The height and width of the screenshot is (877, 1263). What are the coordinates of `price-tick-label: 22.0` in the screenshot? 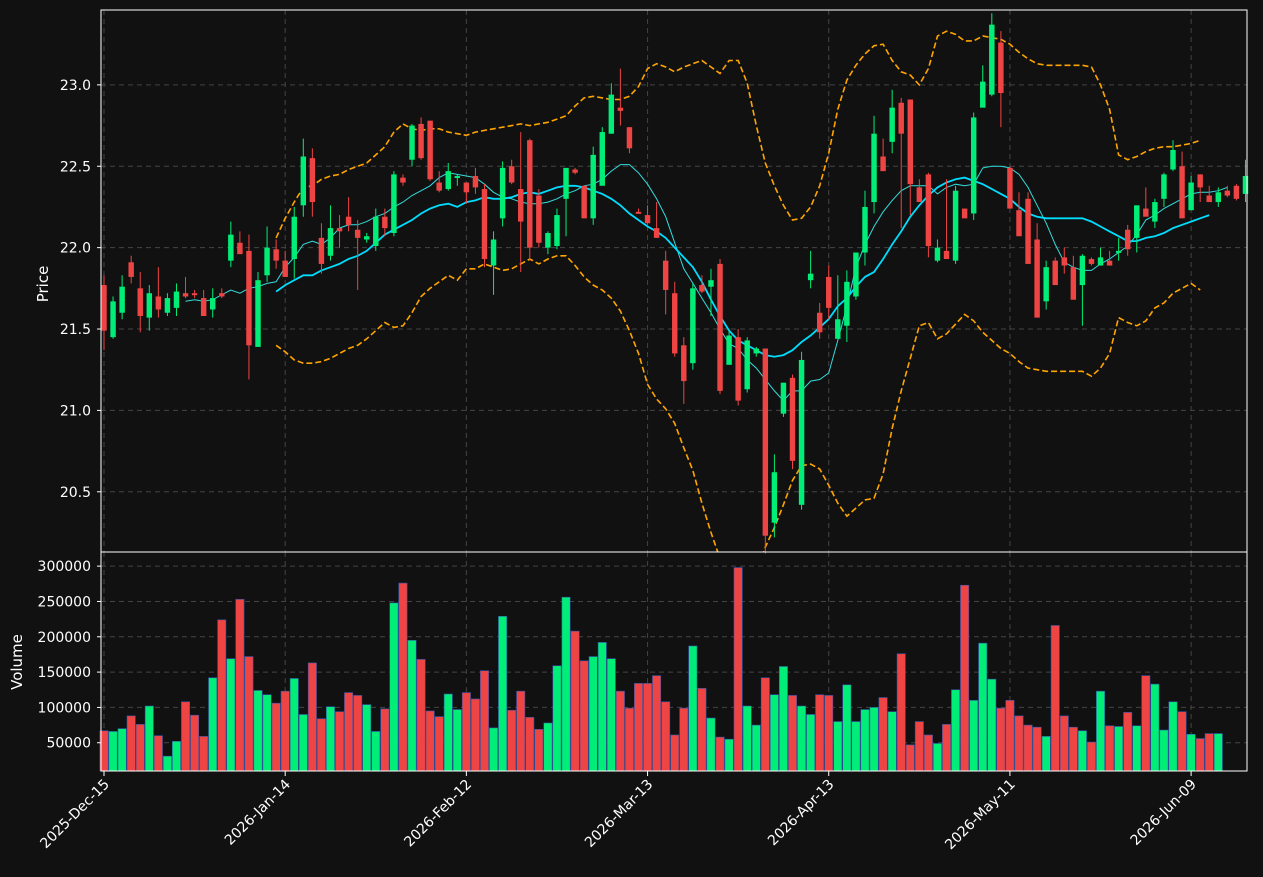 It's located at (75, 249).